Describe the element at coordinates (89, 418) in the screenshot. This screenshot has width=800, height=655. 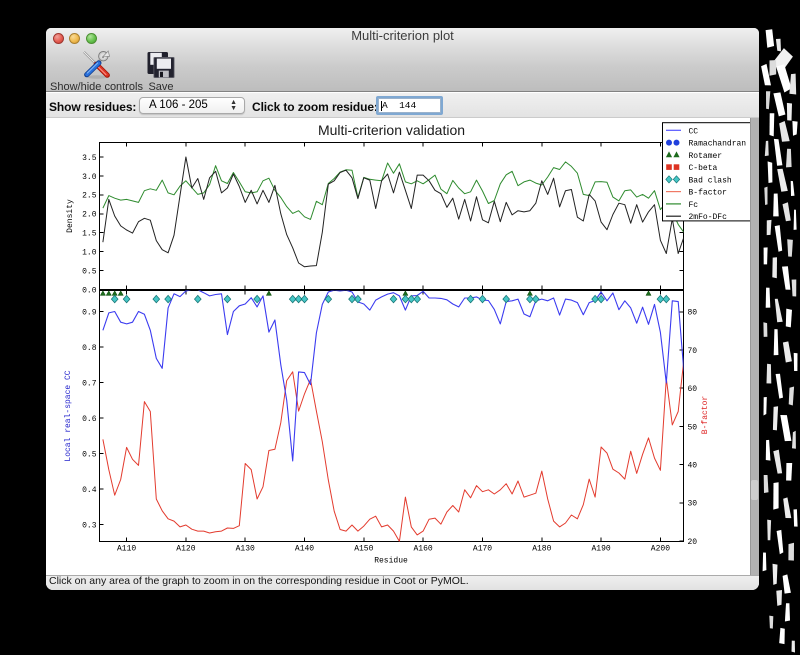
I see `svg-text: 0.6` at that location.